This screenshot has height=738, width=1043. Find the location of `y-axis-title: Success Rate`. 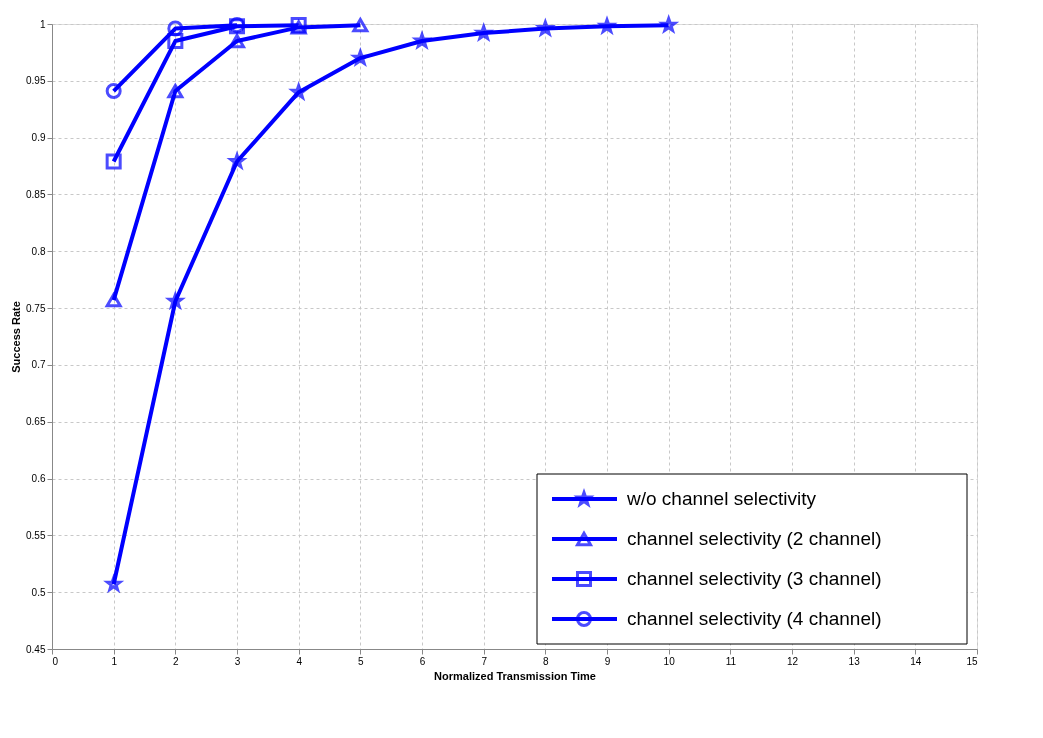

y-axis-title: Success Rate is located at coordinates (16, 337).